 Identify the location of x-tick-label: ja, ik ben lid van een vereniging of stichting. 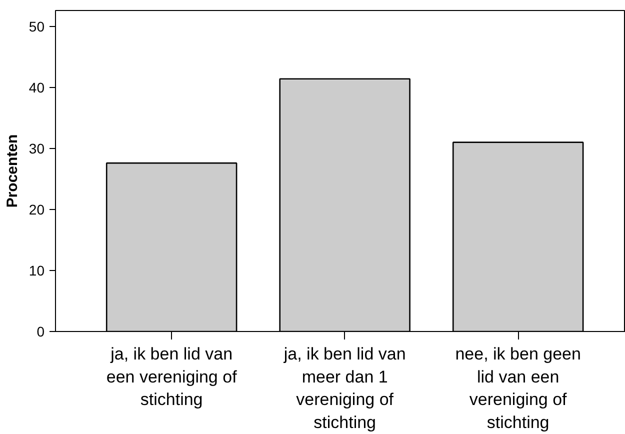
(172, 377).